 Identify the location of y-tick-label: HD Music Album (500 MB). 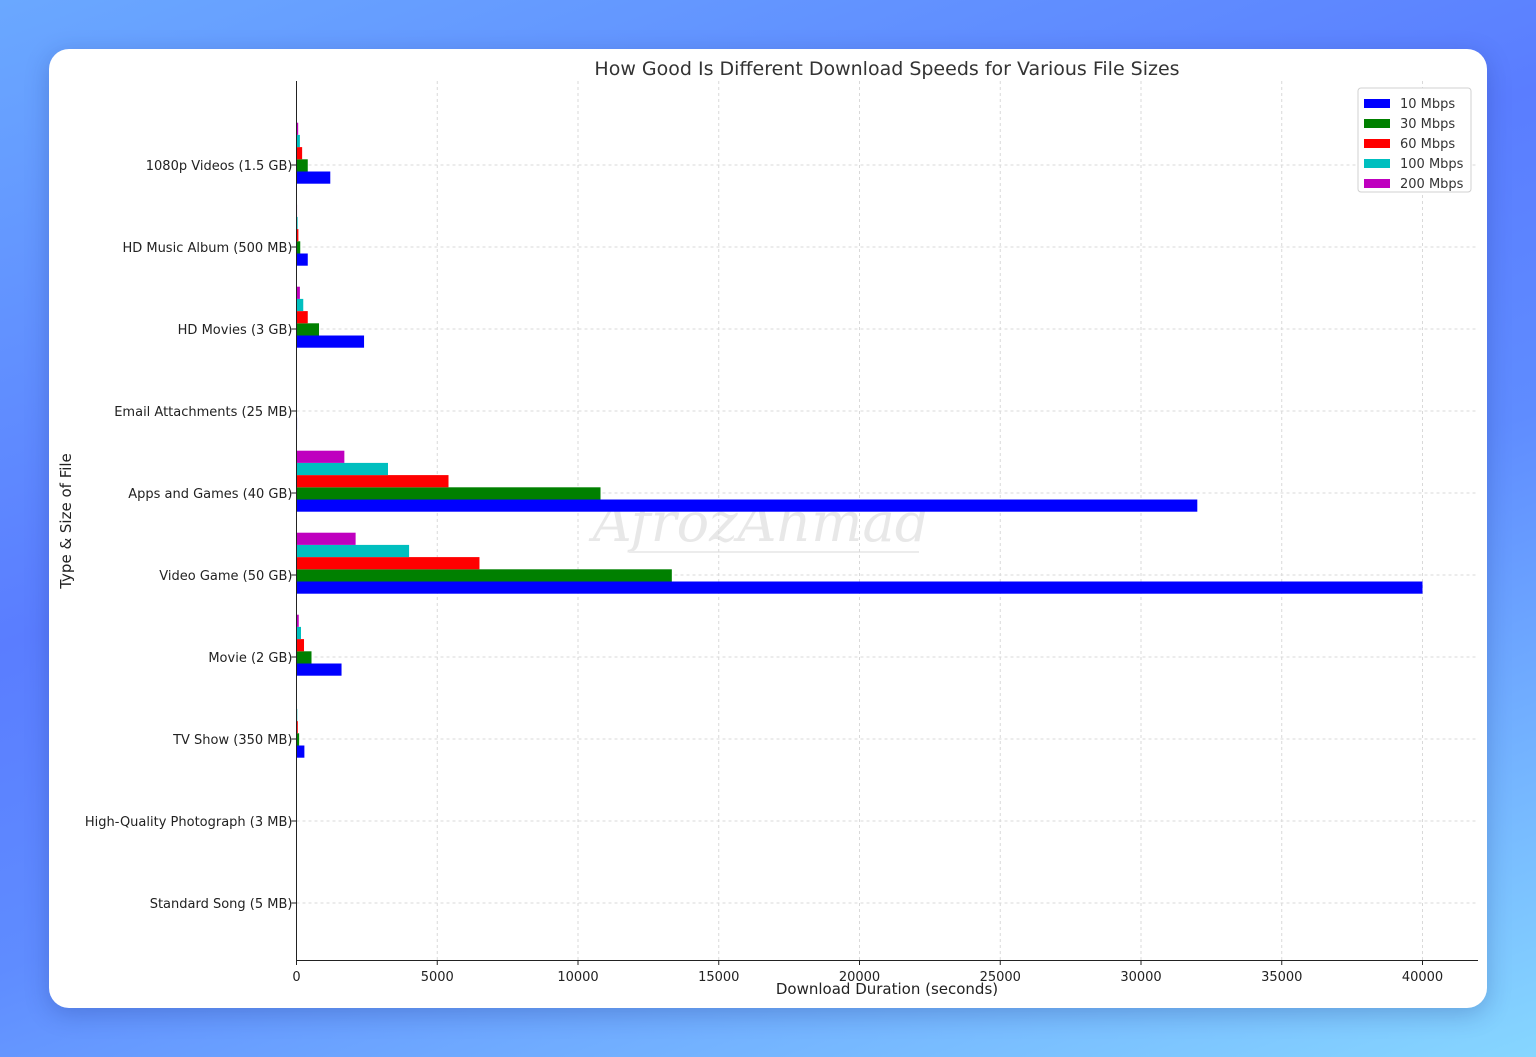
(207, 248).